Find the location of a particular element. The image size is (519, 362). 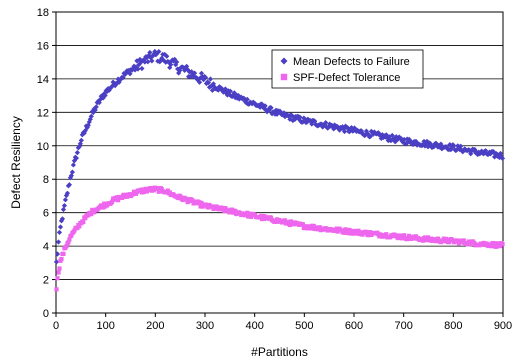

x-tick-label: 800 is located at coordinates (453, 326).